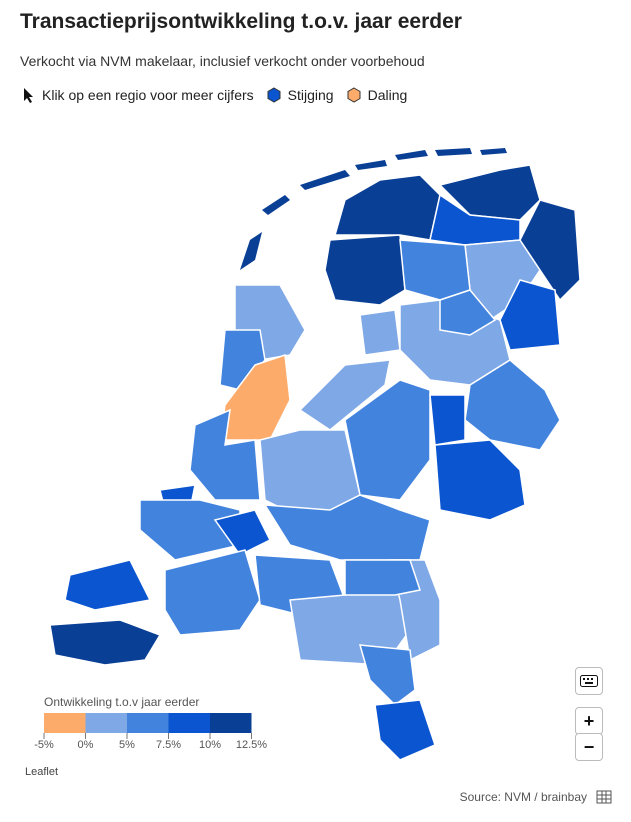  What do you see at coordinates (251, 745) in the screenshot?
I see `legend-tick-label: 12.5%` at bounding box center [251, 745].